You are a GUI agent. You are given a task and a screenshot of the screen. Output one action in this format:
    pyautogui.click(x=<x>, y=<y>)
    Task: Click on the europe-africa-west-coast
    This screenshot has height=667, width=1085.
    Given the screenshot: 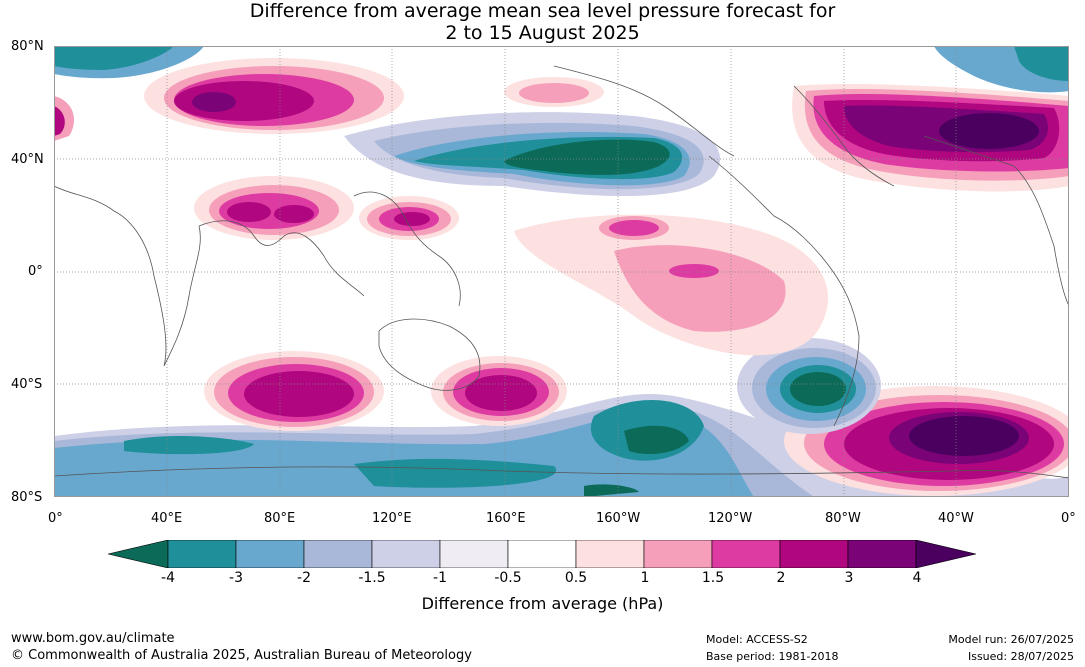 What is the action you would take?
    pyautogui.click(x=996, y=221)
    